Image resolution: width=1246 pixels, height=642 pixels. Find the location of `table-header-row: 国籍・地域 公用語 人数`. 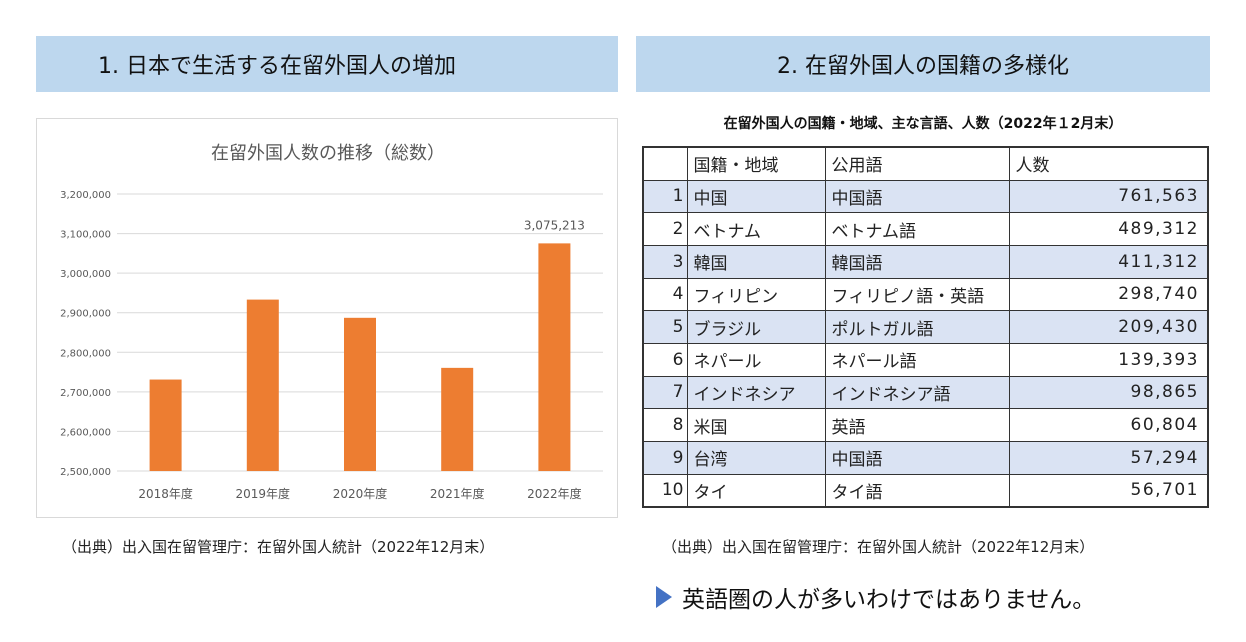

table-header-row: 国籍・地域 公用語 人数 is located at coordinates (925, 163).